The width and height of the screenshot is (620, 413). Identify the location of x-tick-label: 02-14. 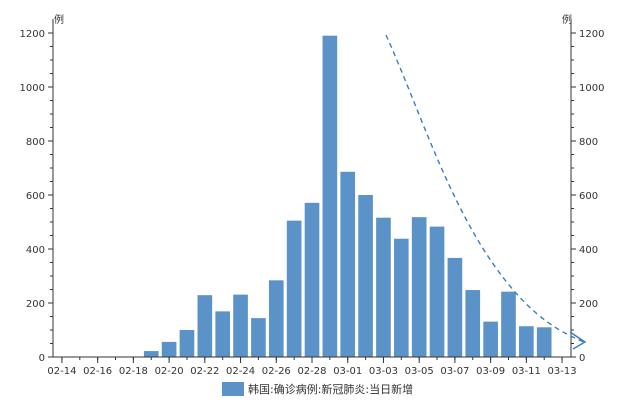
(61, 371).